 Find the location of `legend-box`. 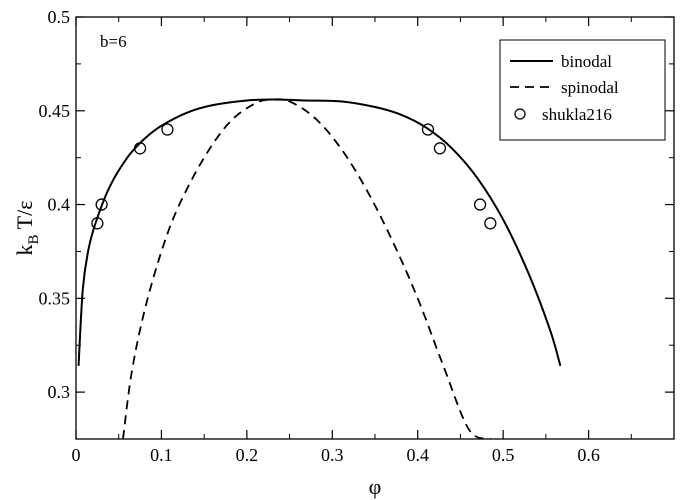

legend-box is located at coordinates (582, 90).